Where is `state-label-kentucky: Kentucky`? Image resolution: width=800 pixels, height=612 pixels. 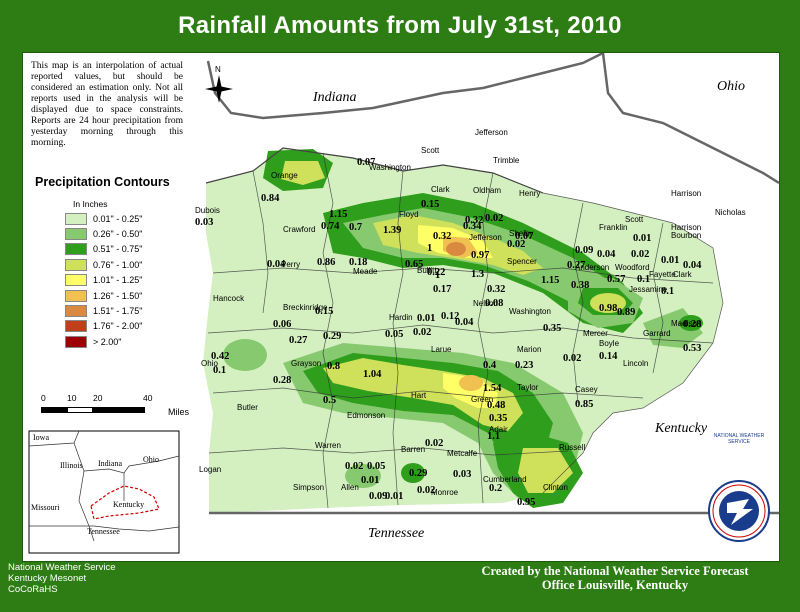 state-label-kentucky: Kentucky is located at coordinates (681, 428).